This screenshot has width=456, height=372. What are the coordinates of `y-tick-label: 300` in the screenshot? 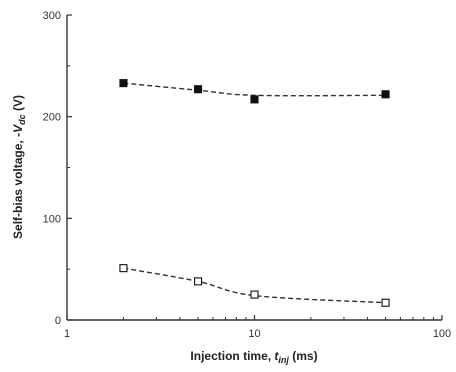 It's located at (52, 16).